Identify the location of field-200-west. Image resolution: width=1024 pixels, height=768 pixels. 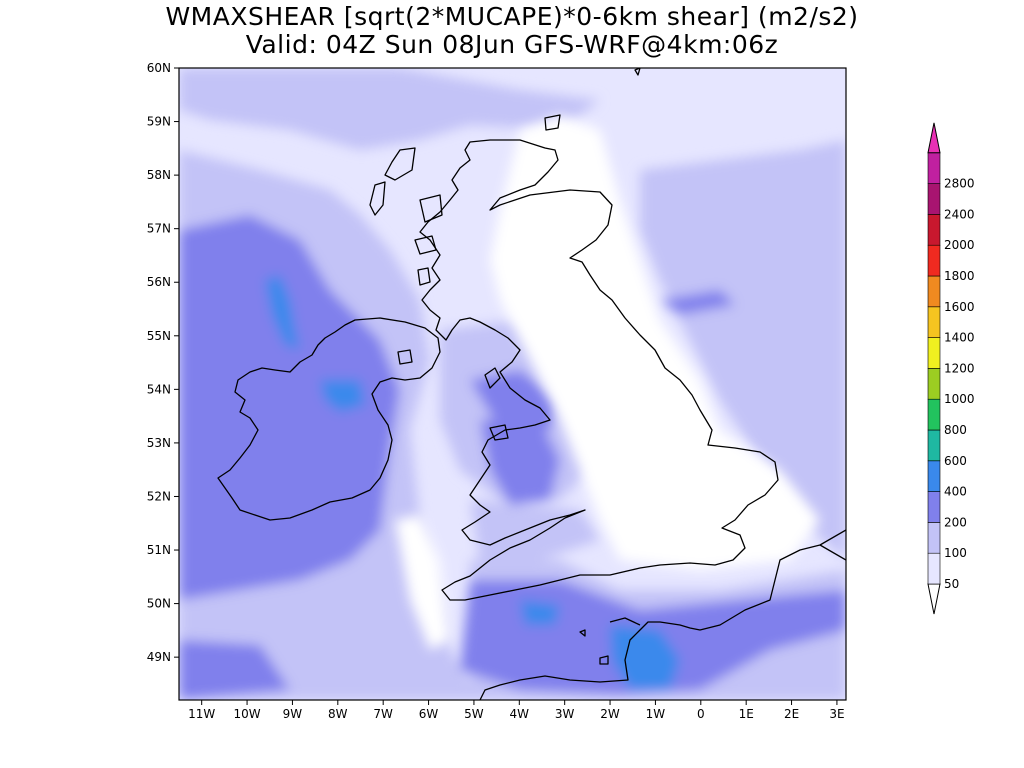
(289, 407).